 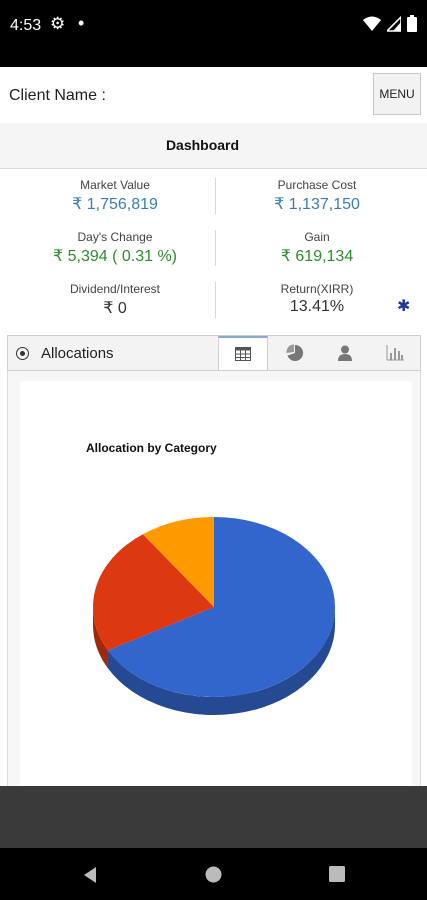 I want to click on client-name-label: Client Name :, so click(x=57, y=95).